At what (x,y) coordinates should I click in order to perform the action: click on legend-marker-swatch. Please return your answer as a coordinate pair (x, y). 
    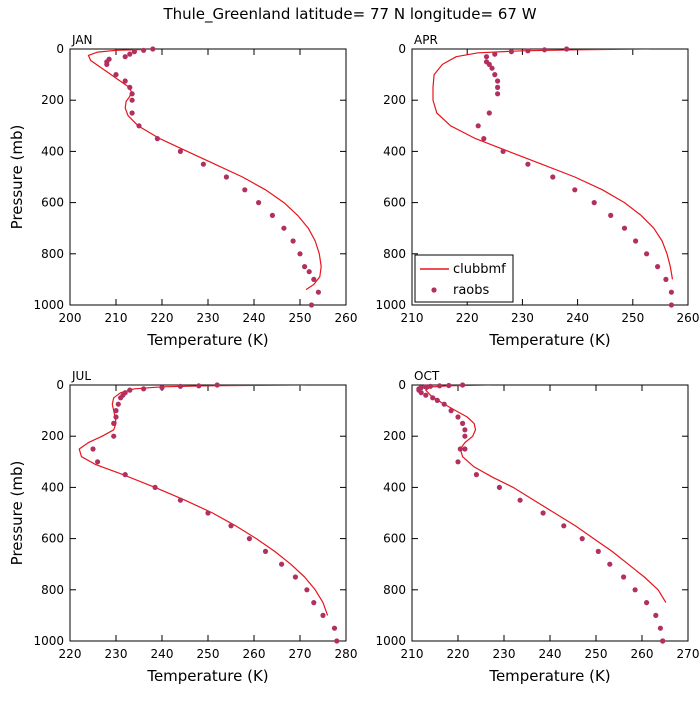
    Looking at the image, I should click on (434, 290).